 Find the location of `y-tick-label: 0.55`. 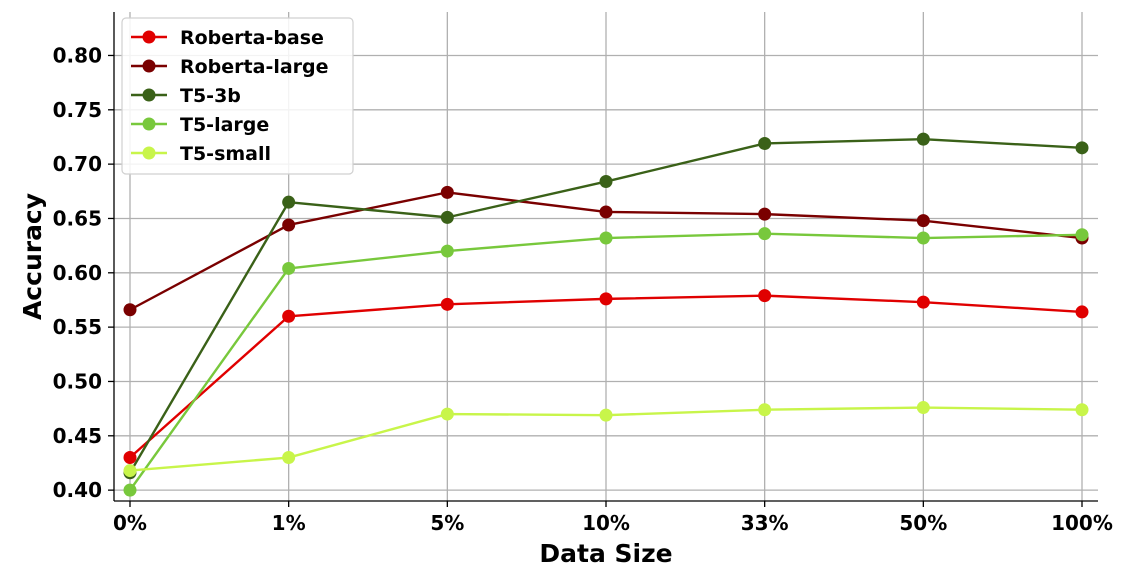

y-tick-label: 0.55 is located at coordinates (77, 327).